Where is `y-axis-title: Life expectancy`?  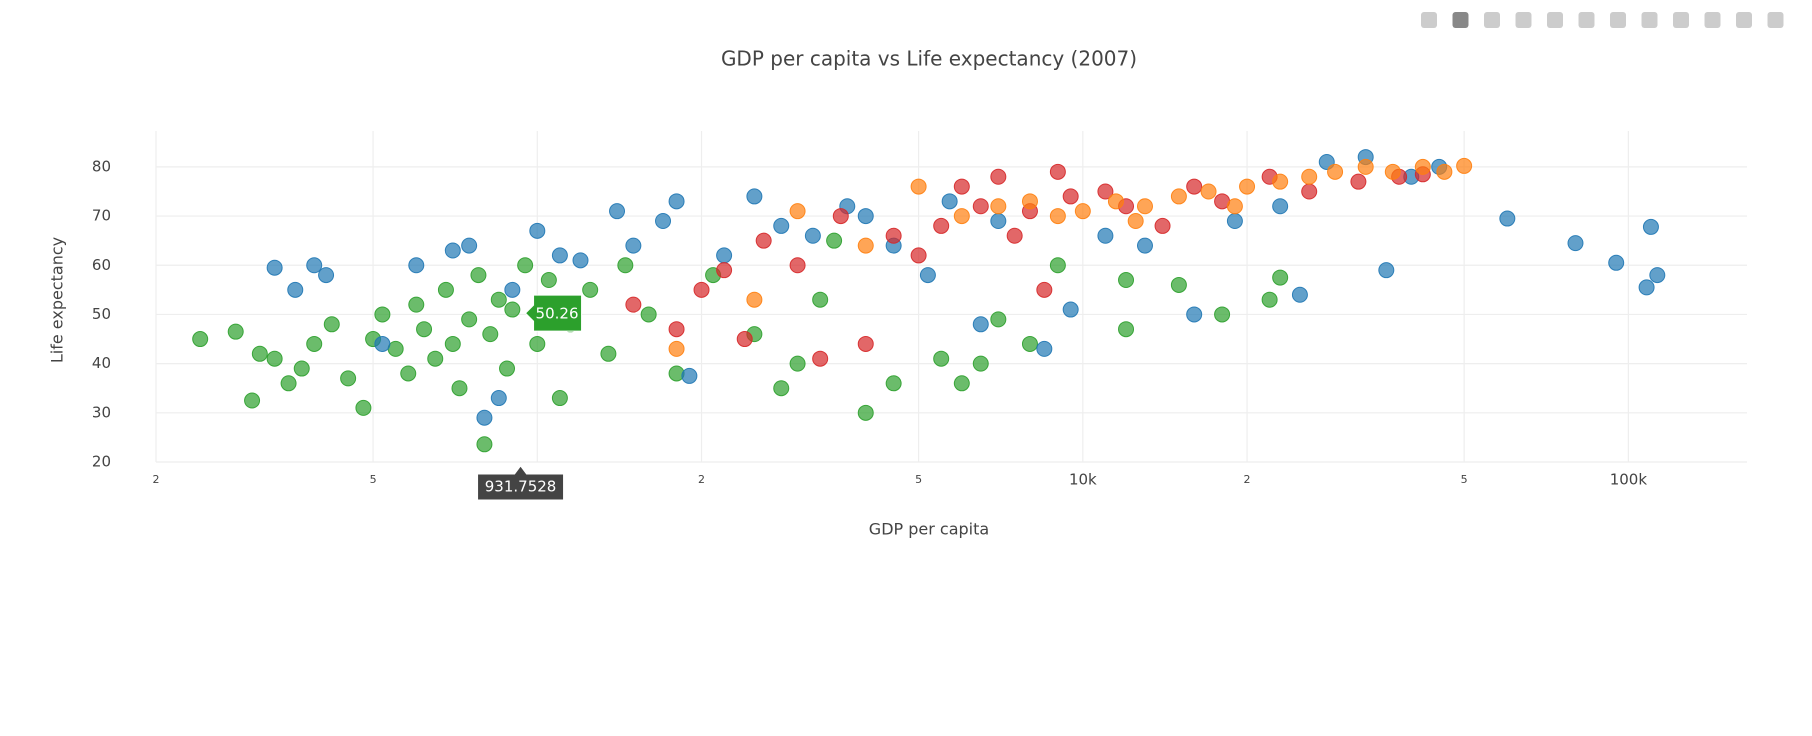
y-axis-title: Life expectancy is located at coordinates (57, 300).